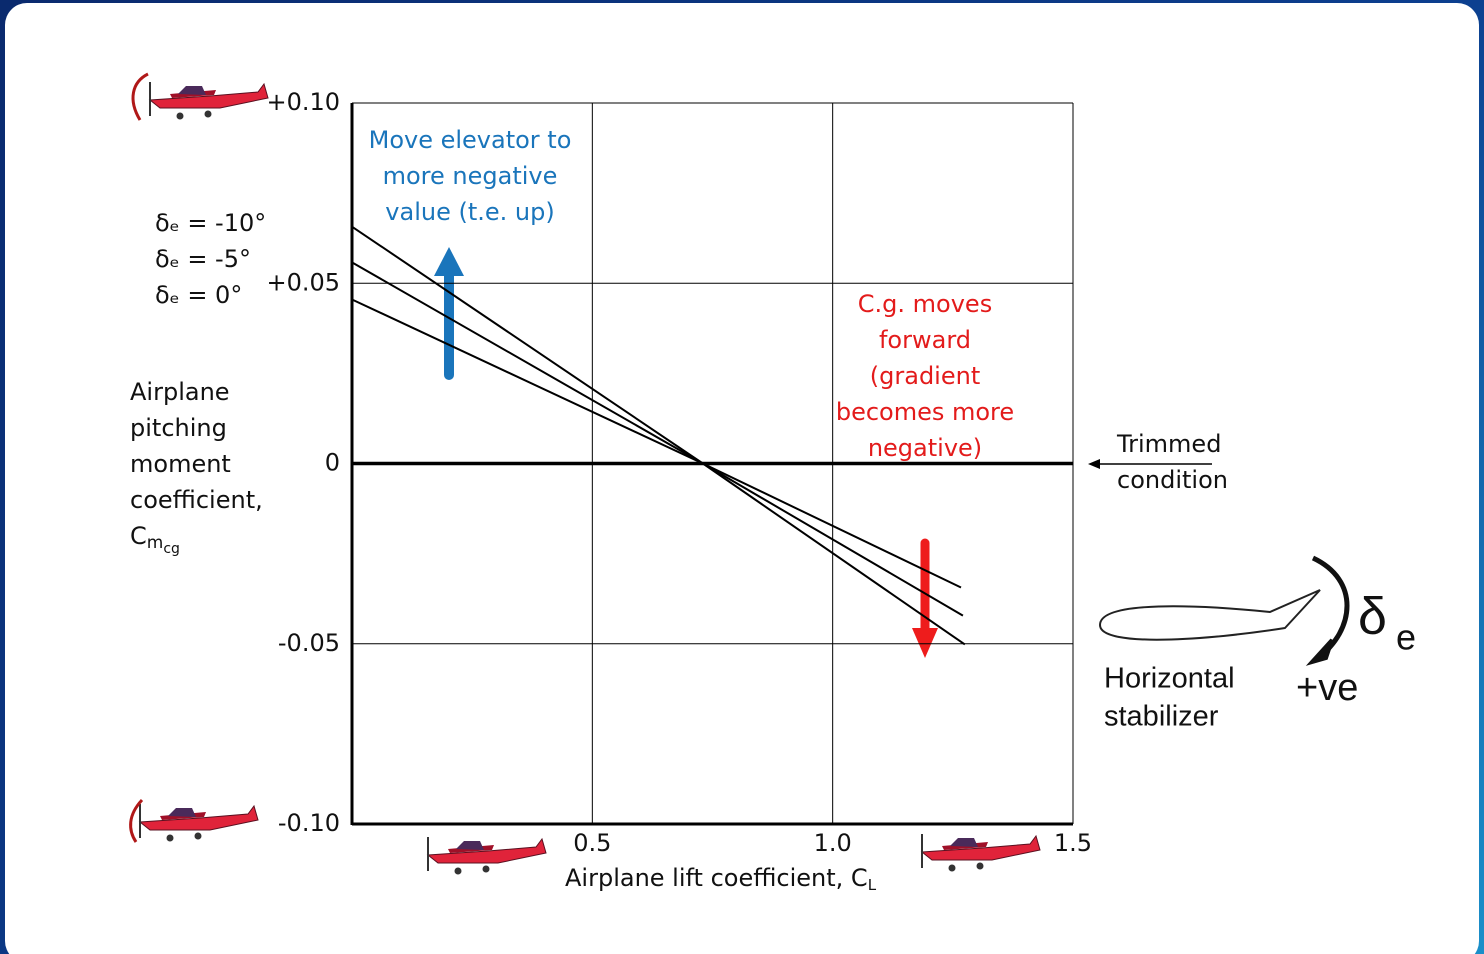  What do you see at coordinates (449, 261) in the screenshot?
I see `up-arrow-head` at bounding box center [449, 261].